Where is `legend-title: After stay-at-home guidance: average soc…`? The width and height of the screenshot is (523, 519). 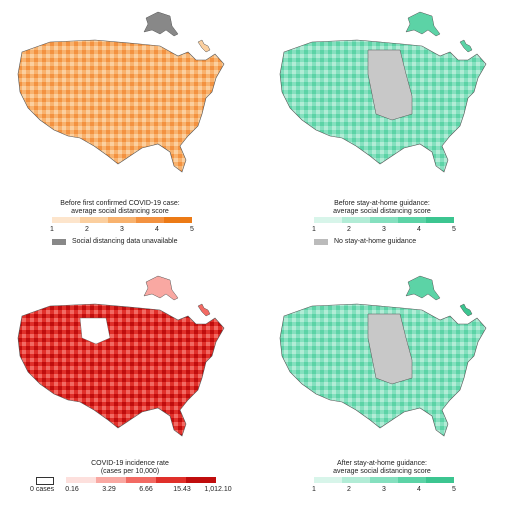
legend-title: After stay-at-home guidance: average soc… is located at coordinates (382, 467).